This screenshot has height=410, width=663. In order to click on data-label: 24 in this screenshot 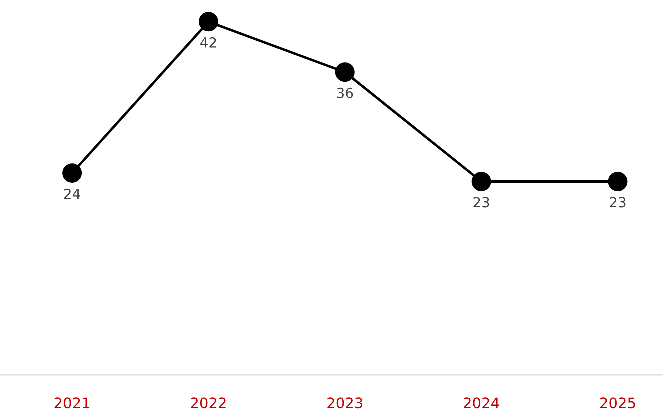, I will do `click(72, 194)`.